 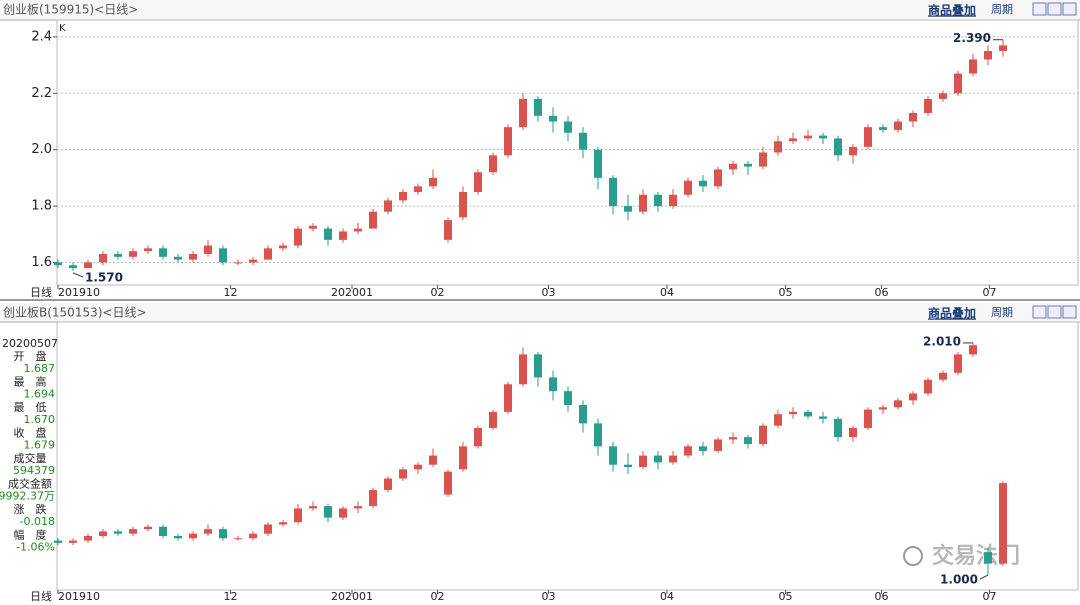 I want to click on top-header-bar, so click(x=540, y=10).